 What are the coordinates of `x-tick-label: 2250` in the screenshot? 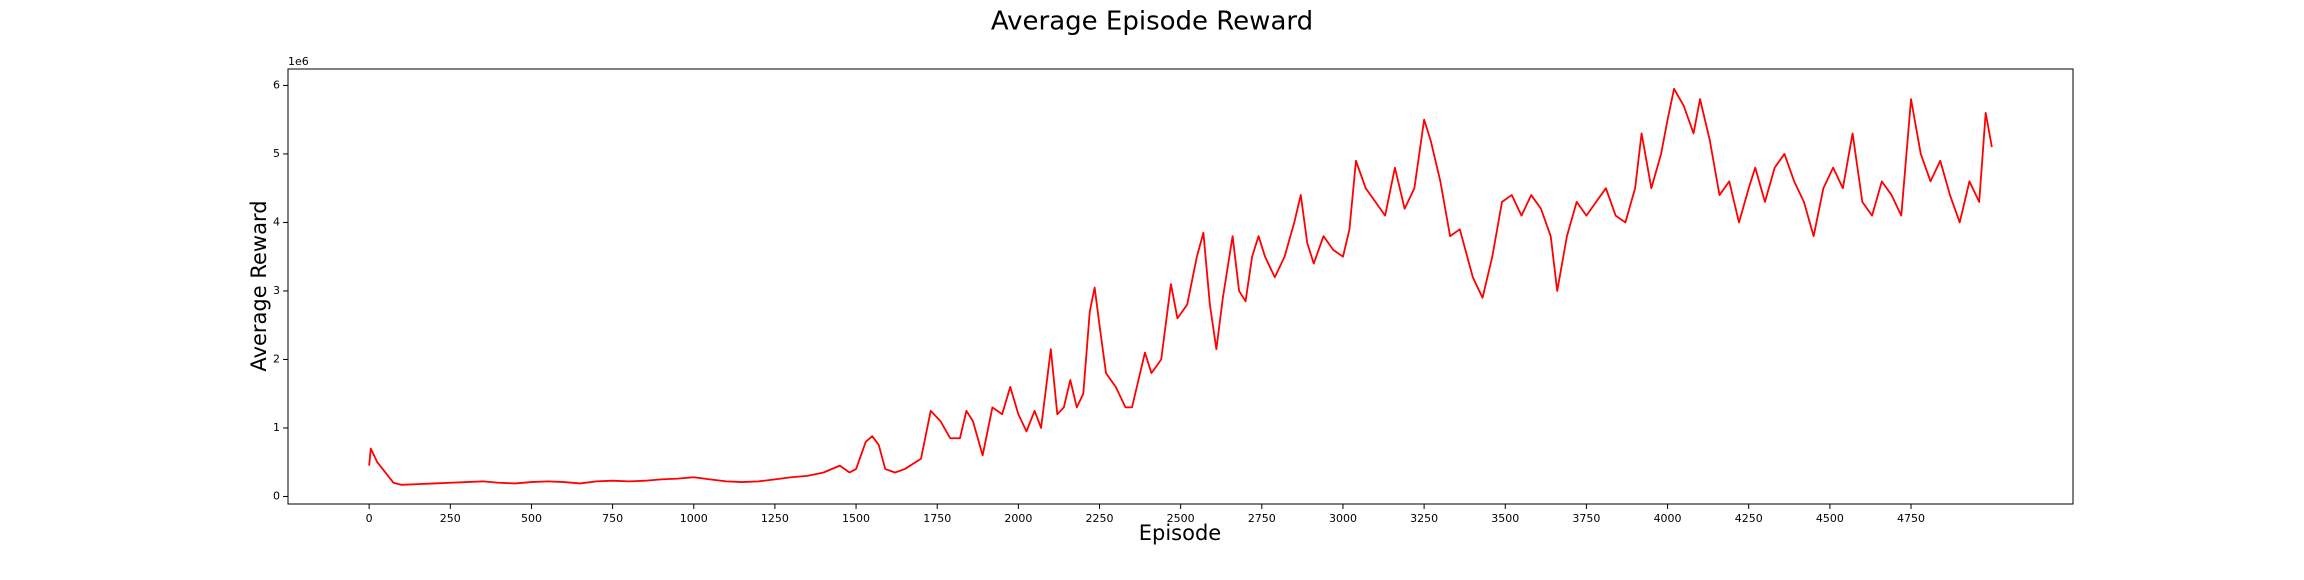 It's located at (1100, 518).